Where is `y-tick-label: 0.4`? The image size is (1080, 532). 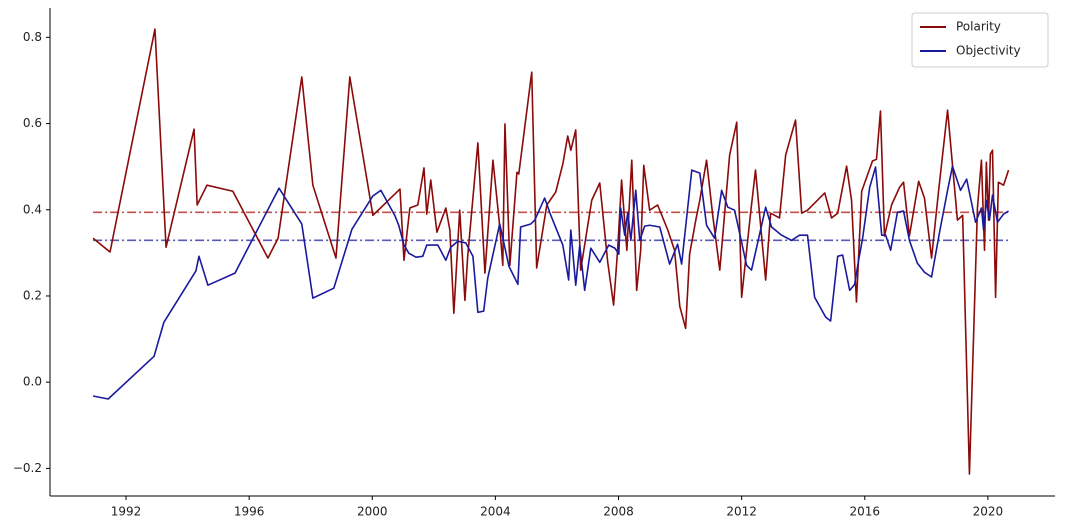 y-tick-label: 0.4 is located at coordinates (32, 209).